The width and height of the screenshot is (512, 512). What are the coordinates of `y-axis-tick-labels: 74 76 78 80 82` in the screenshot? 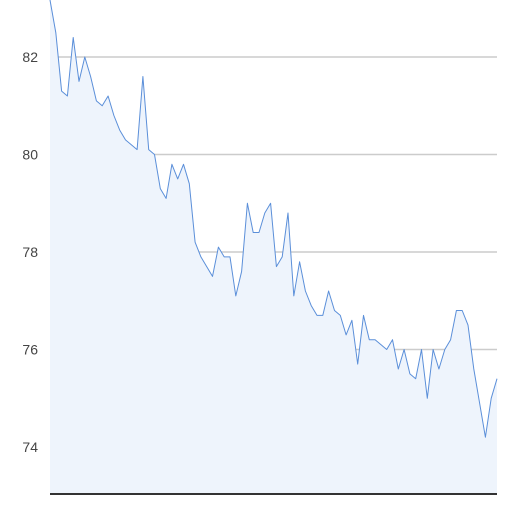 It's located at (30, 252).